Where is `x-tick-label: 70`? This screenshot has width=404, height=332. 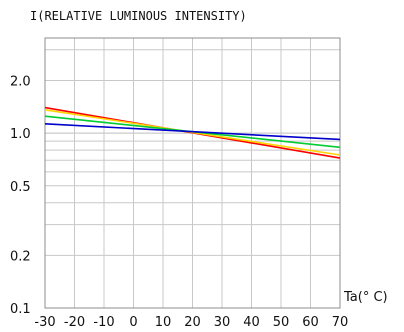
x-tick-label: 70 is located at coordinates (340, 322).